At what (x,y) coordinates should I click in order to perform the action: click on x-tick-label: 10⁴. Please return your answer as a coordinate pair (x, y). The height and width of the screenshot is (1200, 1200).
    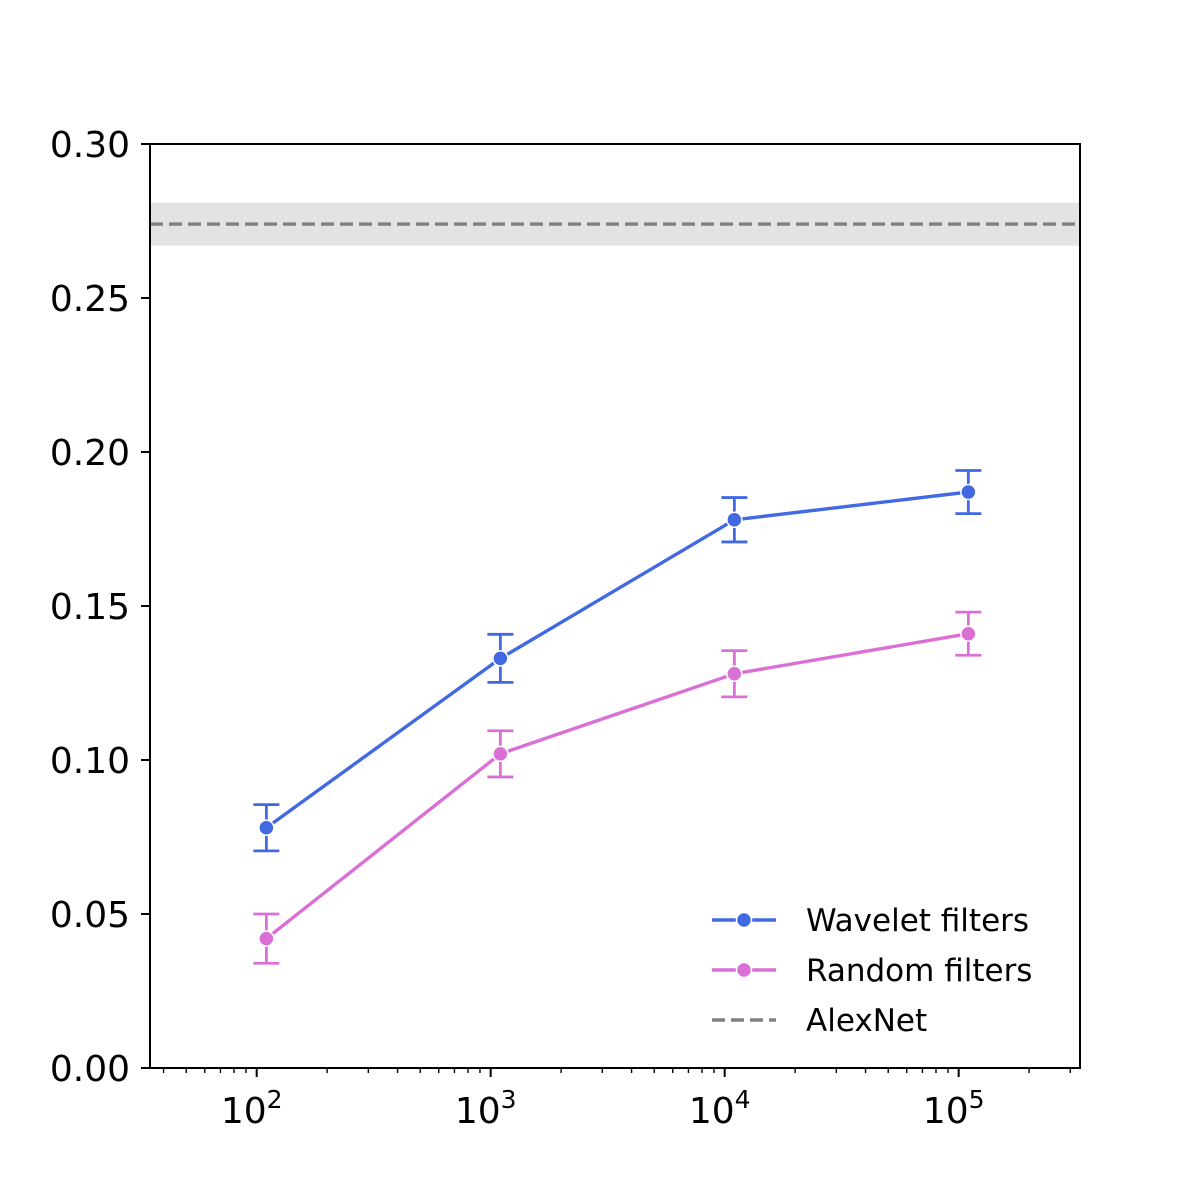
    Looking at the image, I should click on (720, 1108).